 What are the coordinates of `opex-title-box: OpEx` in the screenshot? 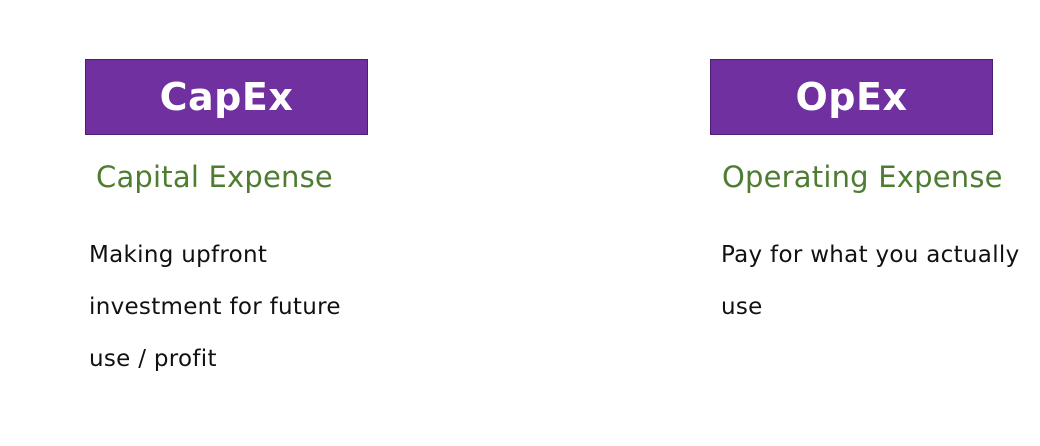 It's located at (851, 97).